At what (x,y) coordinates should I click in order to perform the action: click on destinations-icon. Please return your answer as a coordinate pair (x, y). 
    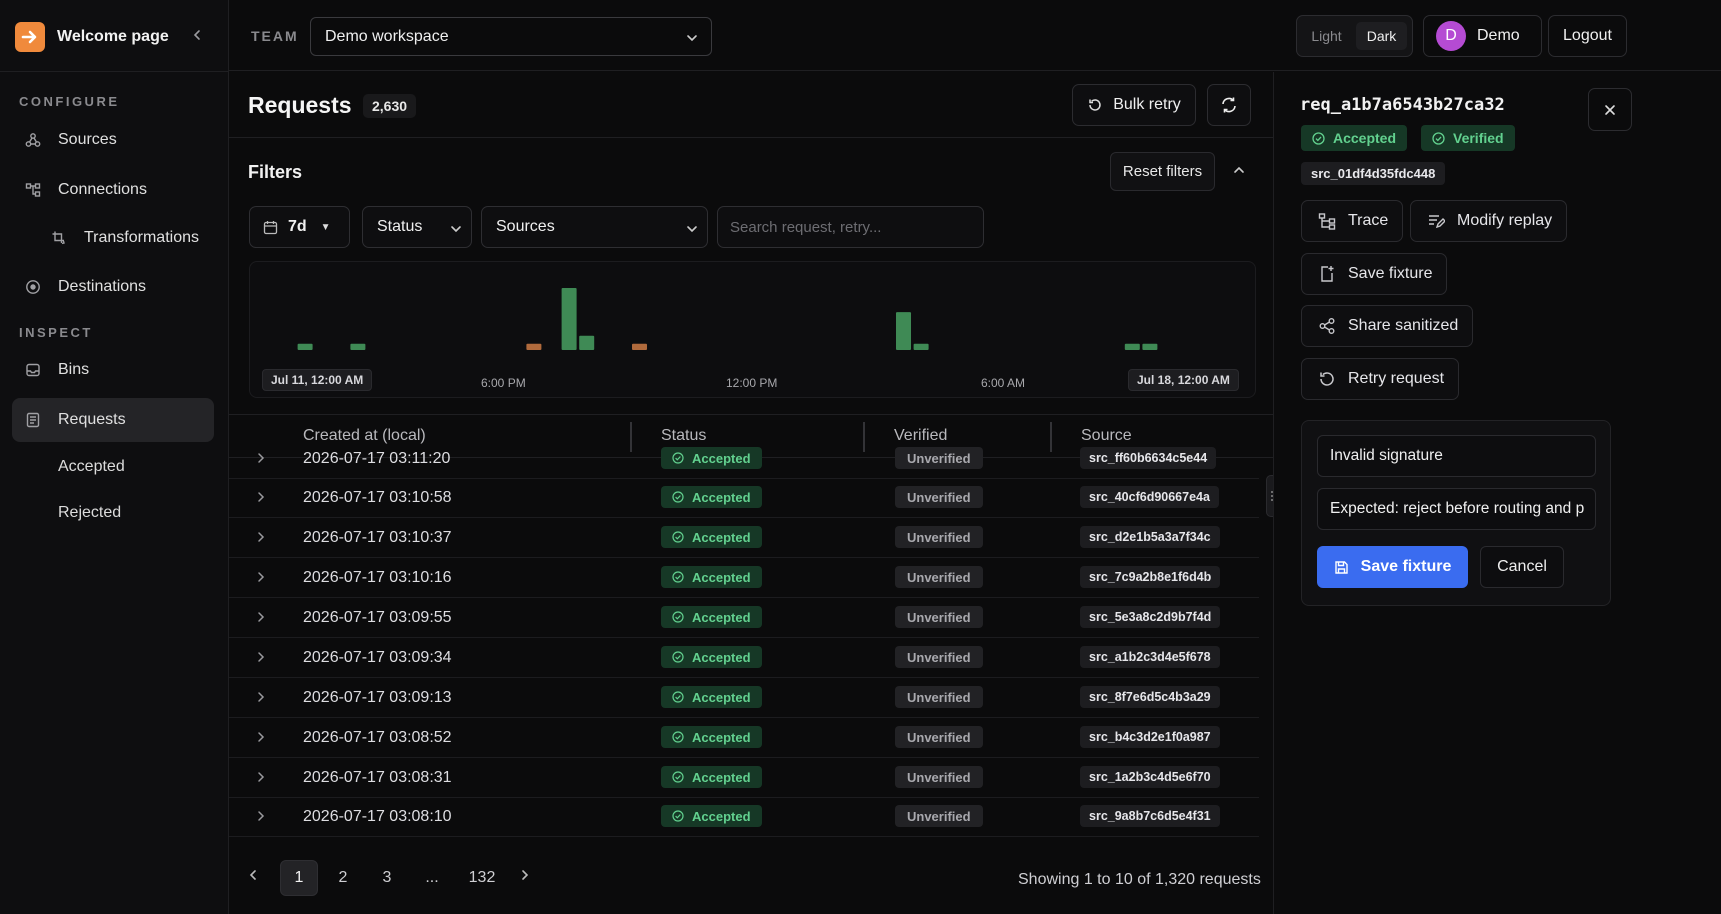
    Looking at the image, I should click on (33, 287).